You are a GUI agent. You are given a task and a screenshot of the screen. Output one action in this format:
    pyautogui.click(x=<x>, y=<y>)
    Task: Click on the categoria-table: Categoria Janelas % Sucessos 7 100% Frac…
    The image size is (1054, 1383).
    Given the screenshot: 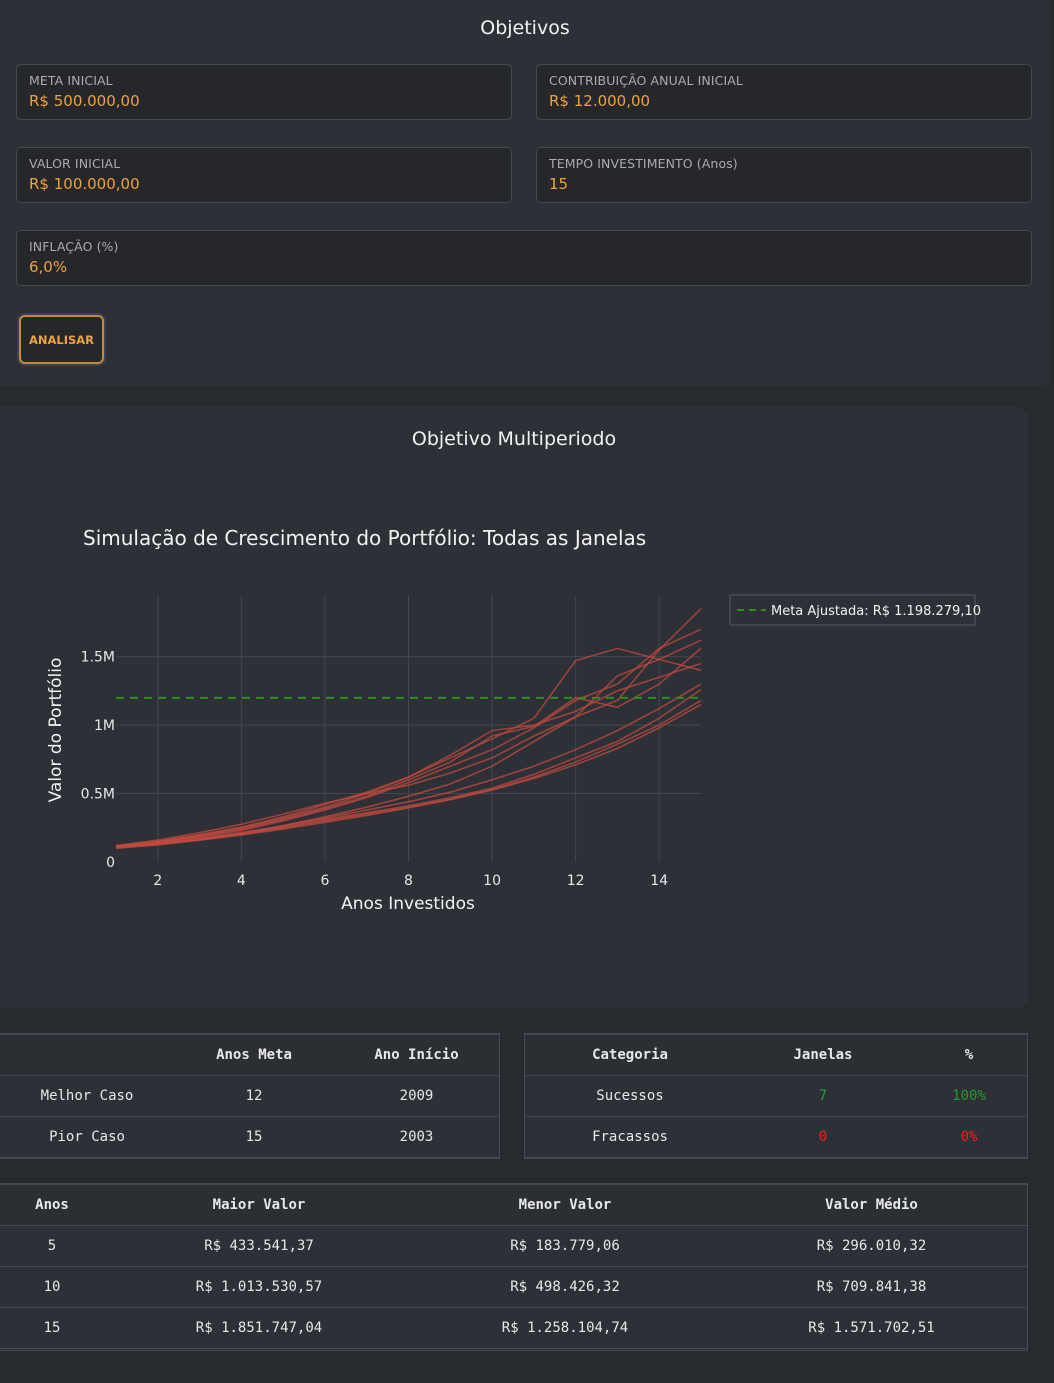 What is the action you would take?
    pyautogui.click(x=776, y=1096)
    